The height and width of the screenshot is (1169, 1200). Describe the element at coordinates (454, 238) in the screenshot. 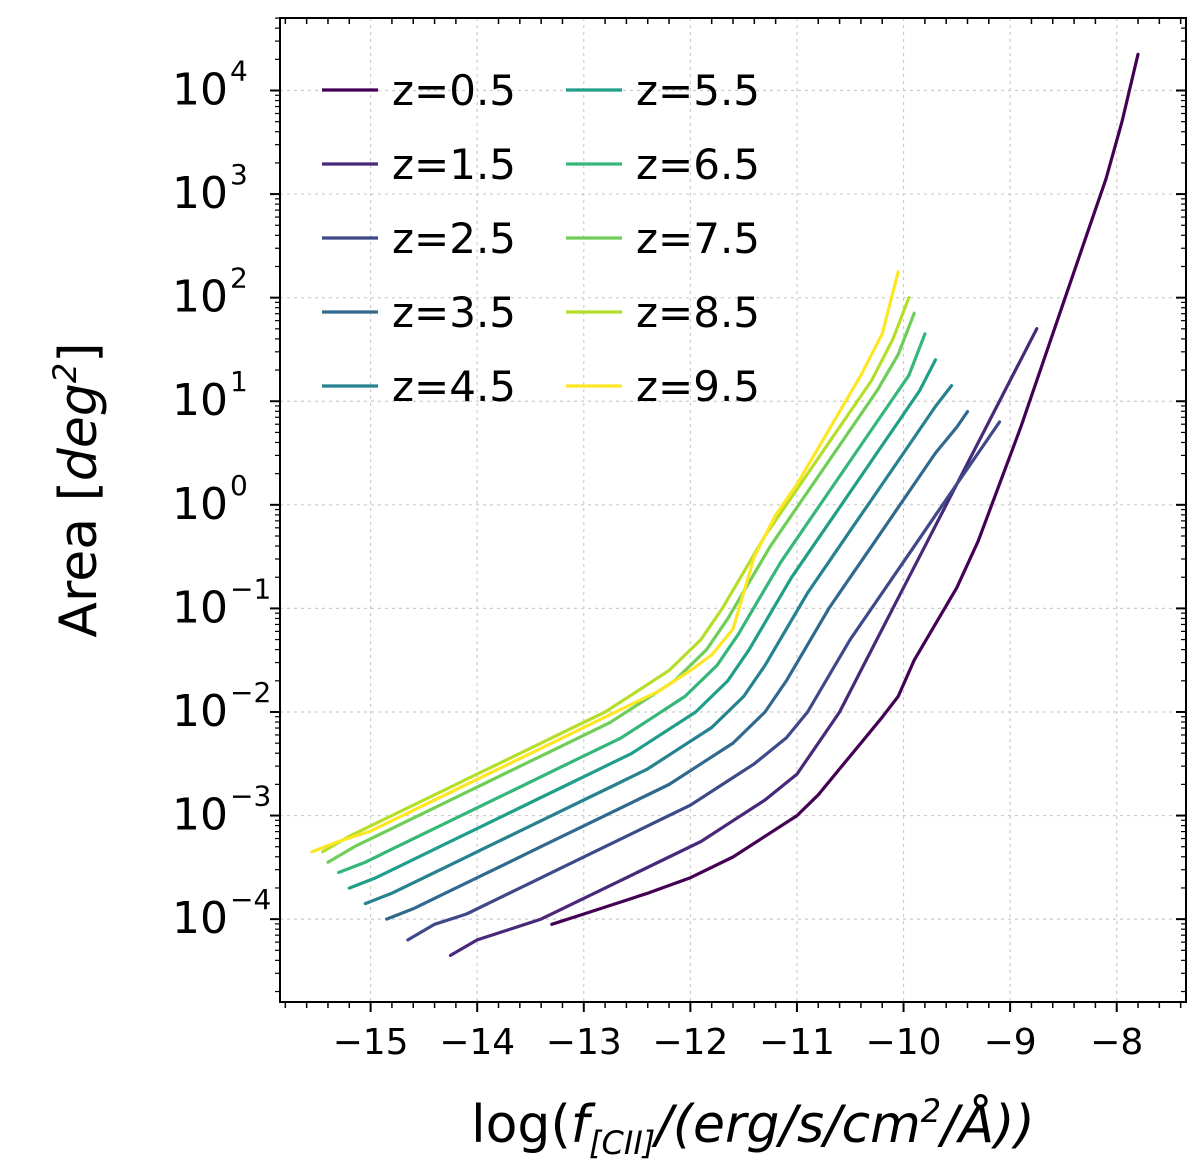

I see `legend-label: z=2.5` at that location.